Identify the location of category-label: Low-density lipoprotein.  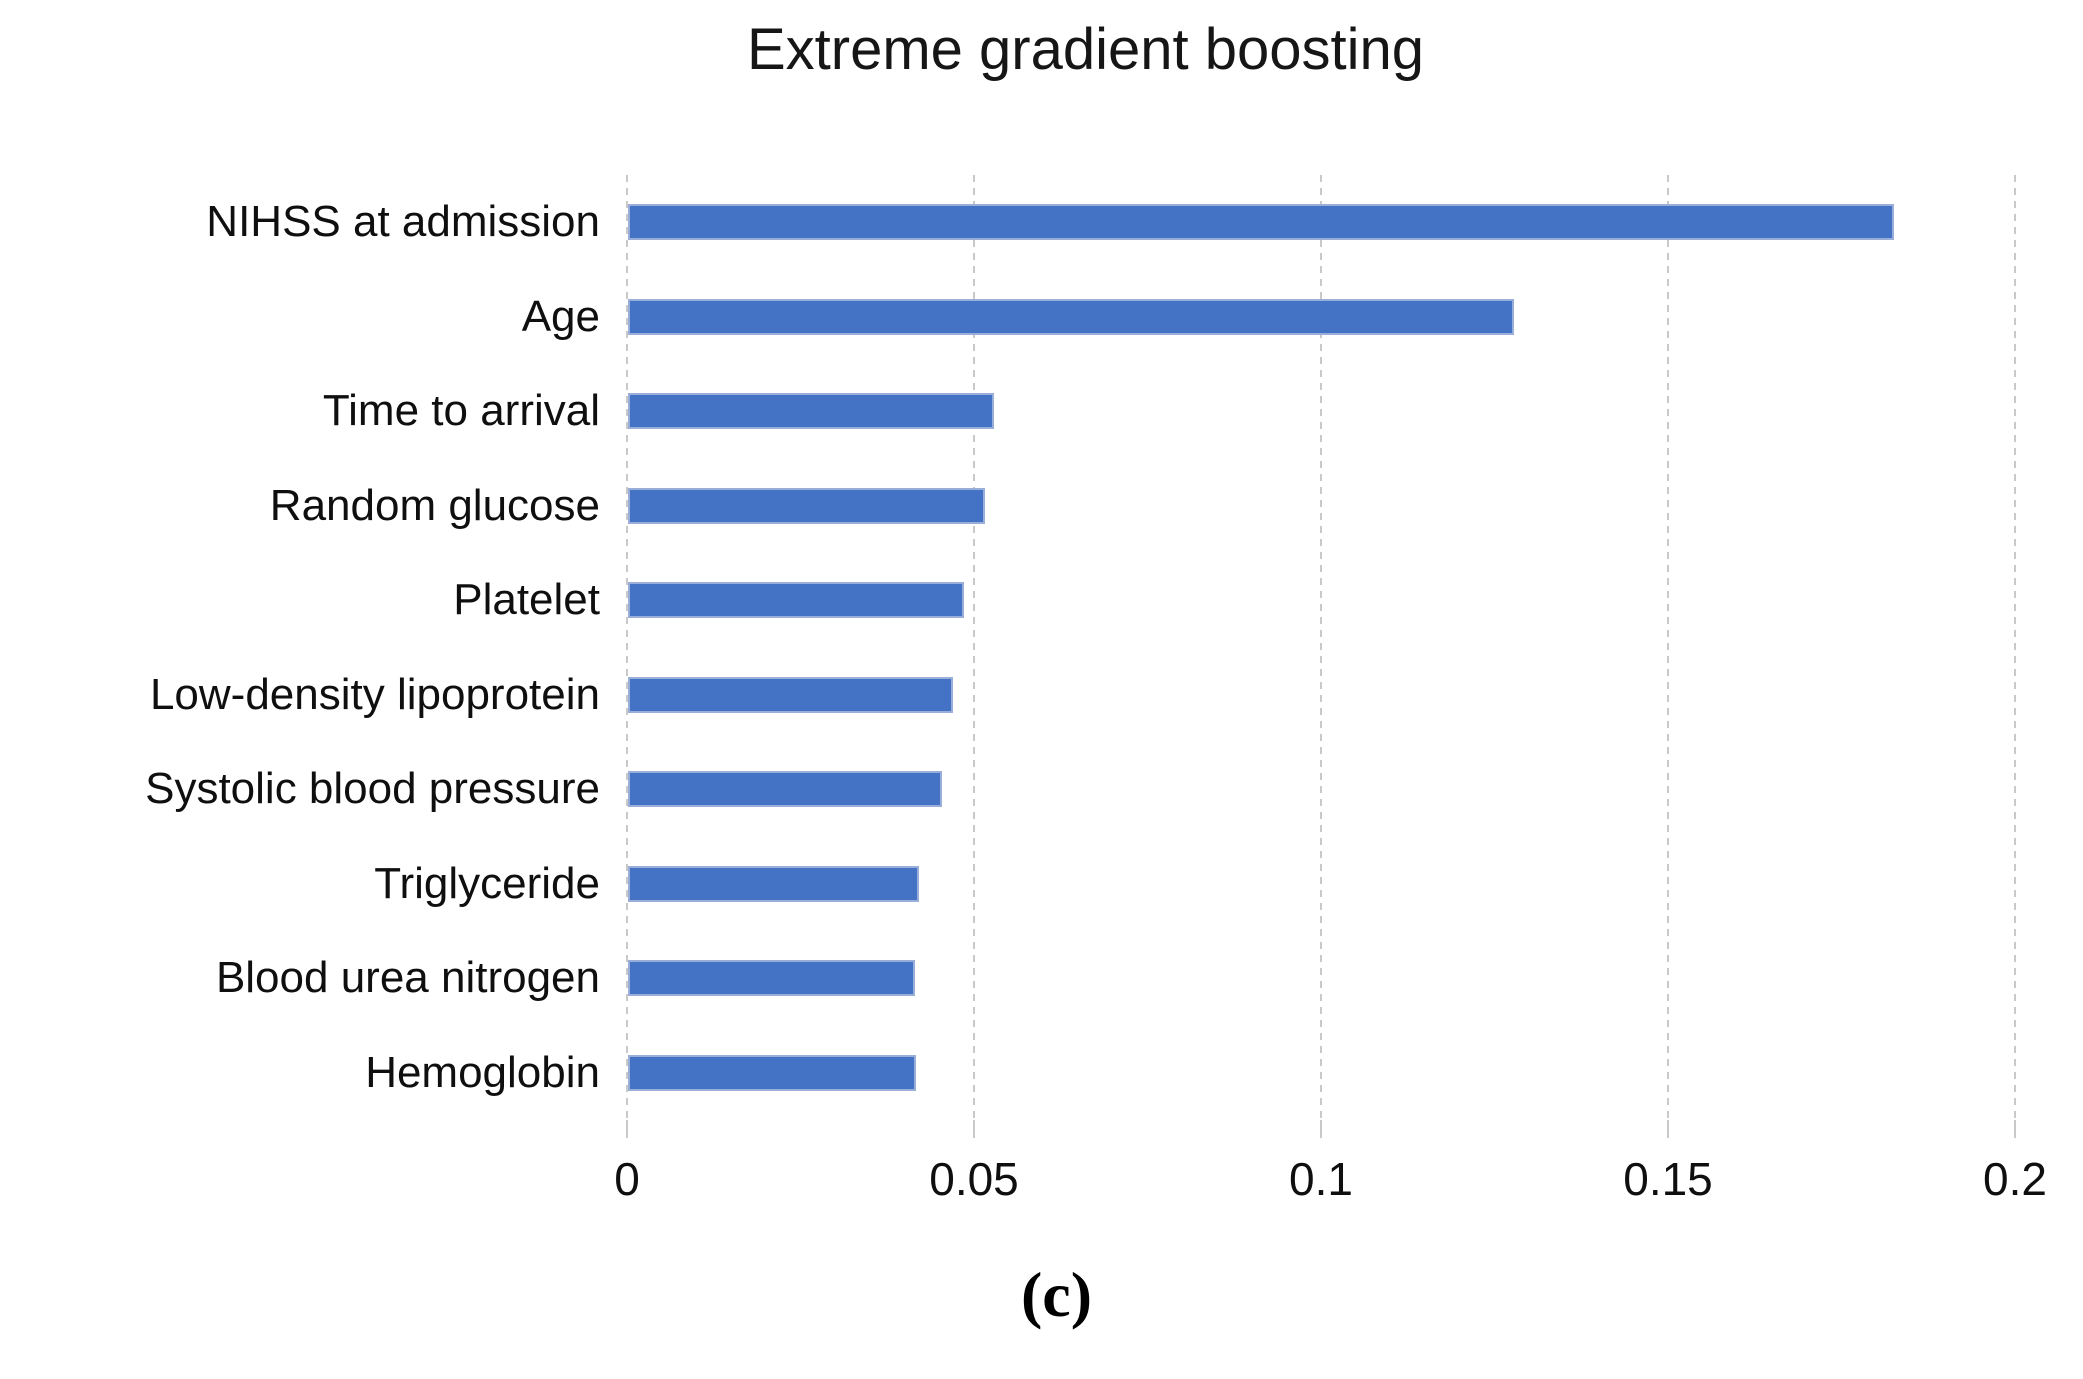
(374, 694).